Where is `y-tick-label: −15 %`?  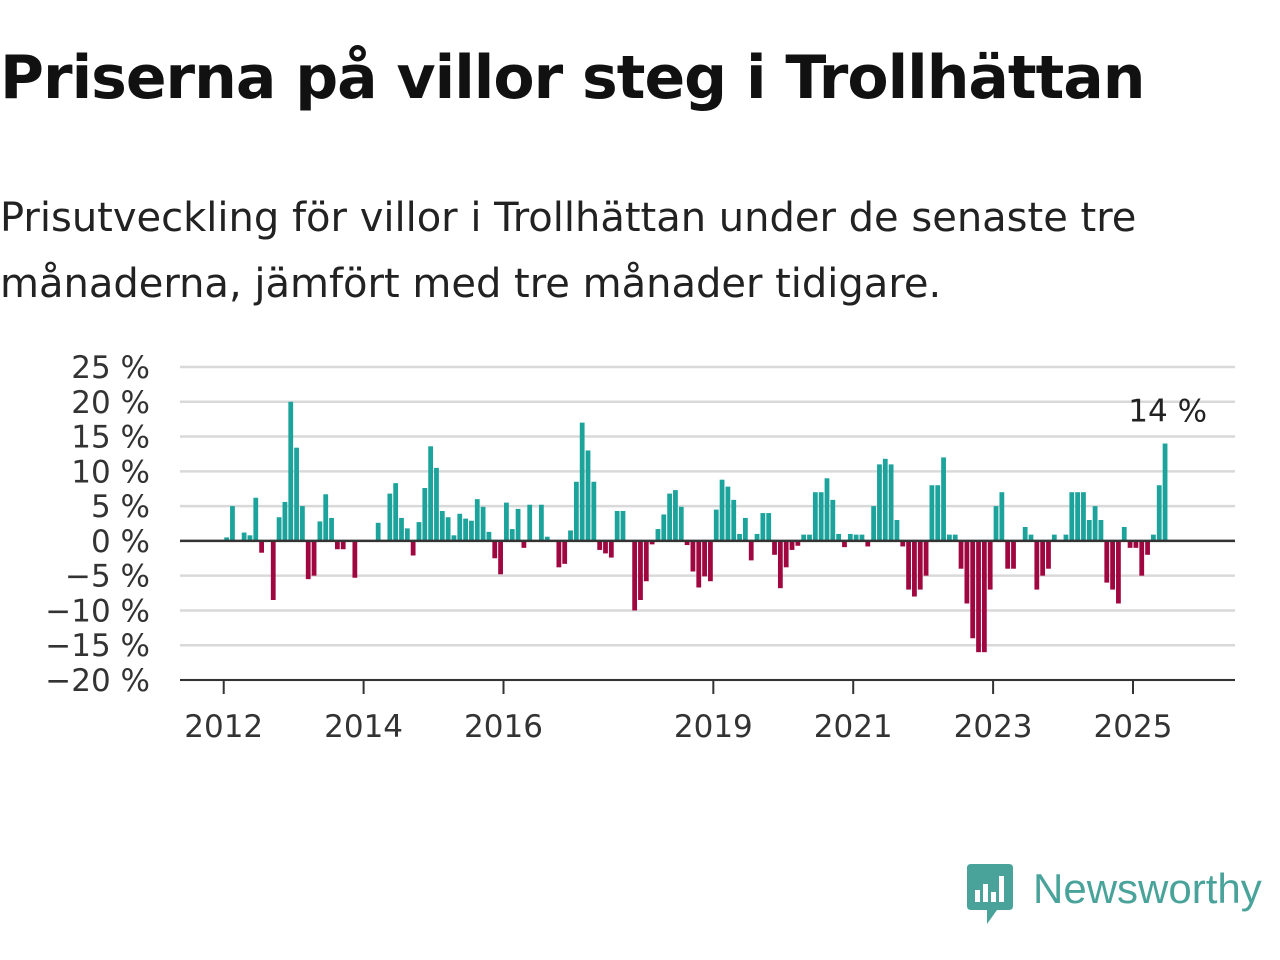
y-tick-label: −15 % is located at coordinates (97, 646).